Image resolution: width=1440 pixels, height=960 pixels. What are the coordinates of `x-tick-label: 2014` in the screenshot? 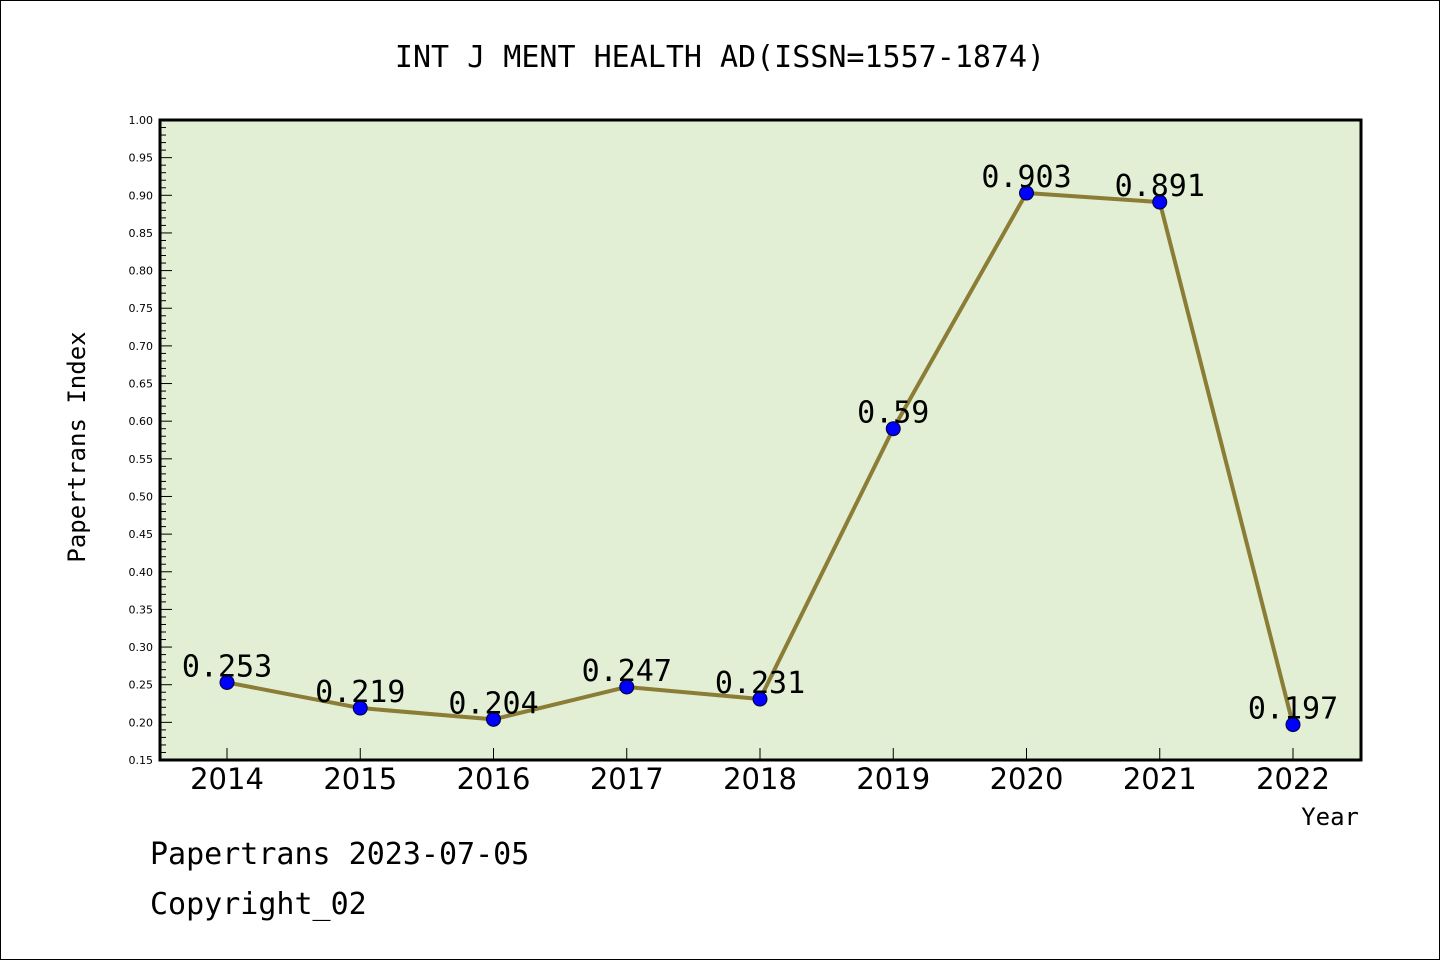 It's located at (227, 779).